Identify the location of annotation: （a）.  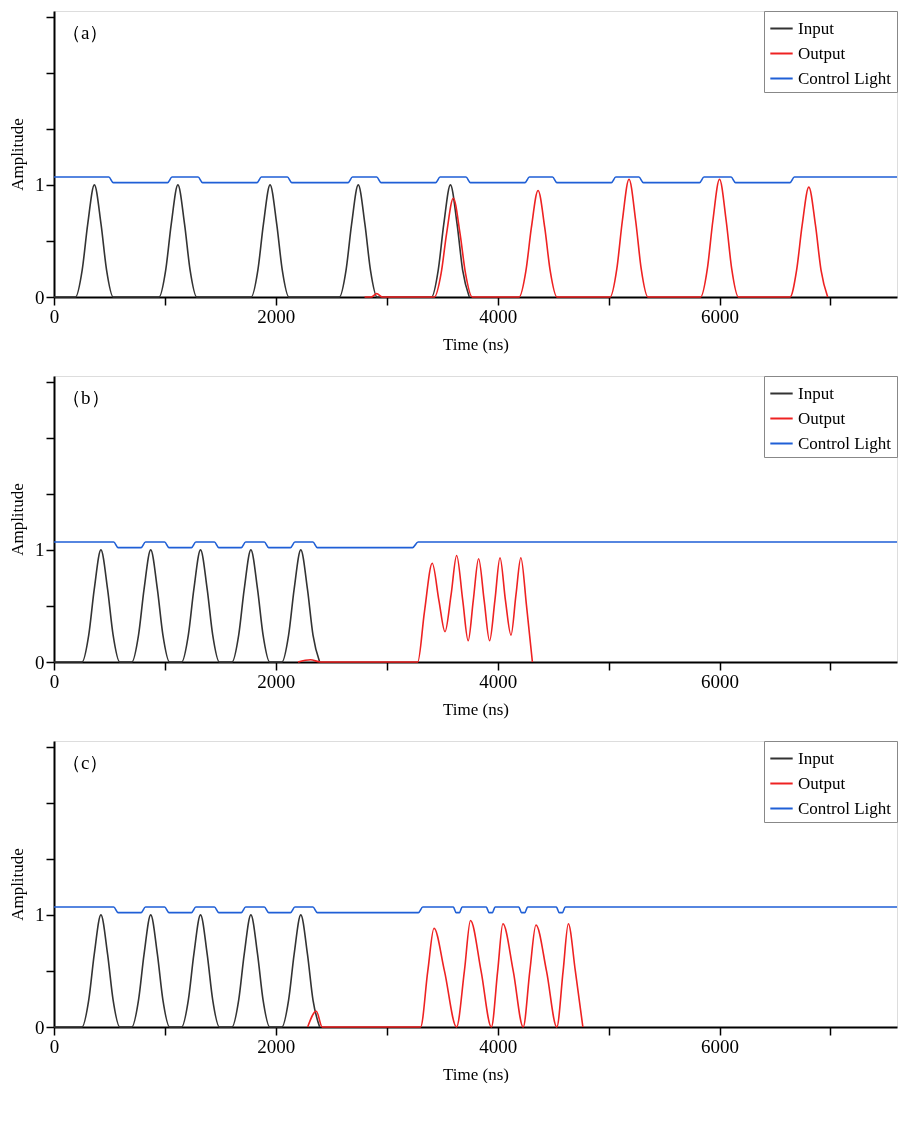
(85, 32).